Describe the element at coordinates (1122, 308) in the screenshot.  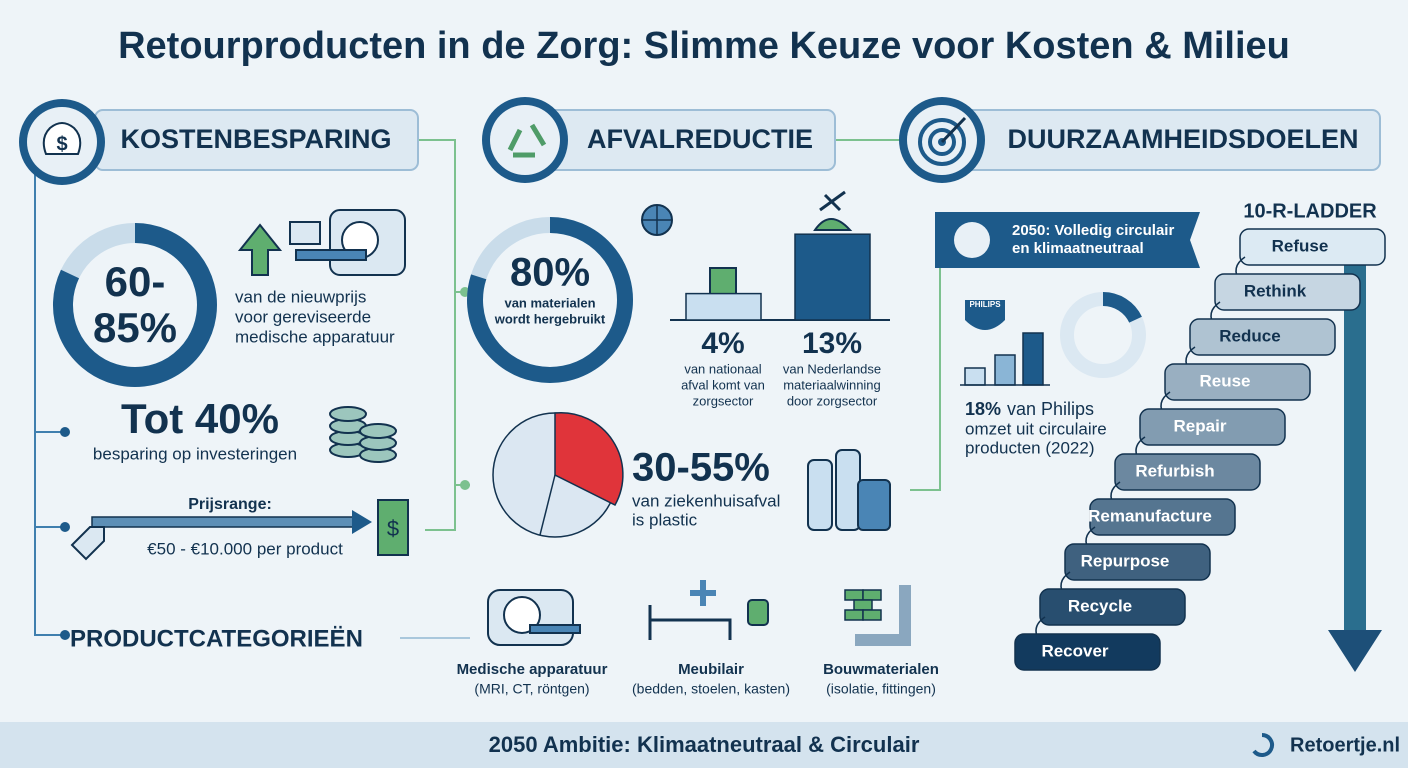
I see `donut-arc` at that location.